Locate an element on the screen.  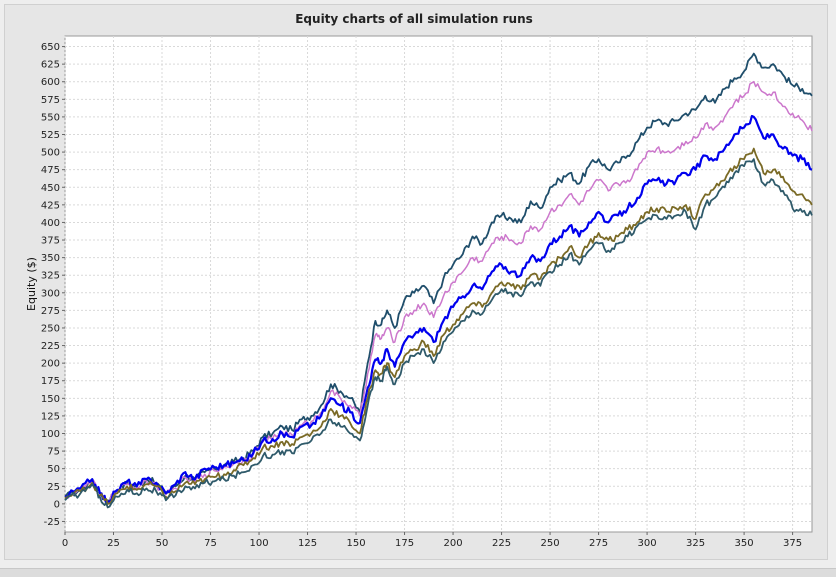
y-tick-label: 100 is located at coordinates (50, 434).